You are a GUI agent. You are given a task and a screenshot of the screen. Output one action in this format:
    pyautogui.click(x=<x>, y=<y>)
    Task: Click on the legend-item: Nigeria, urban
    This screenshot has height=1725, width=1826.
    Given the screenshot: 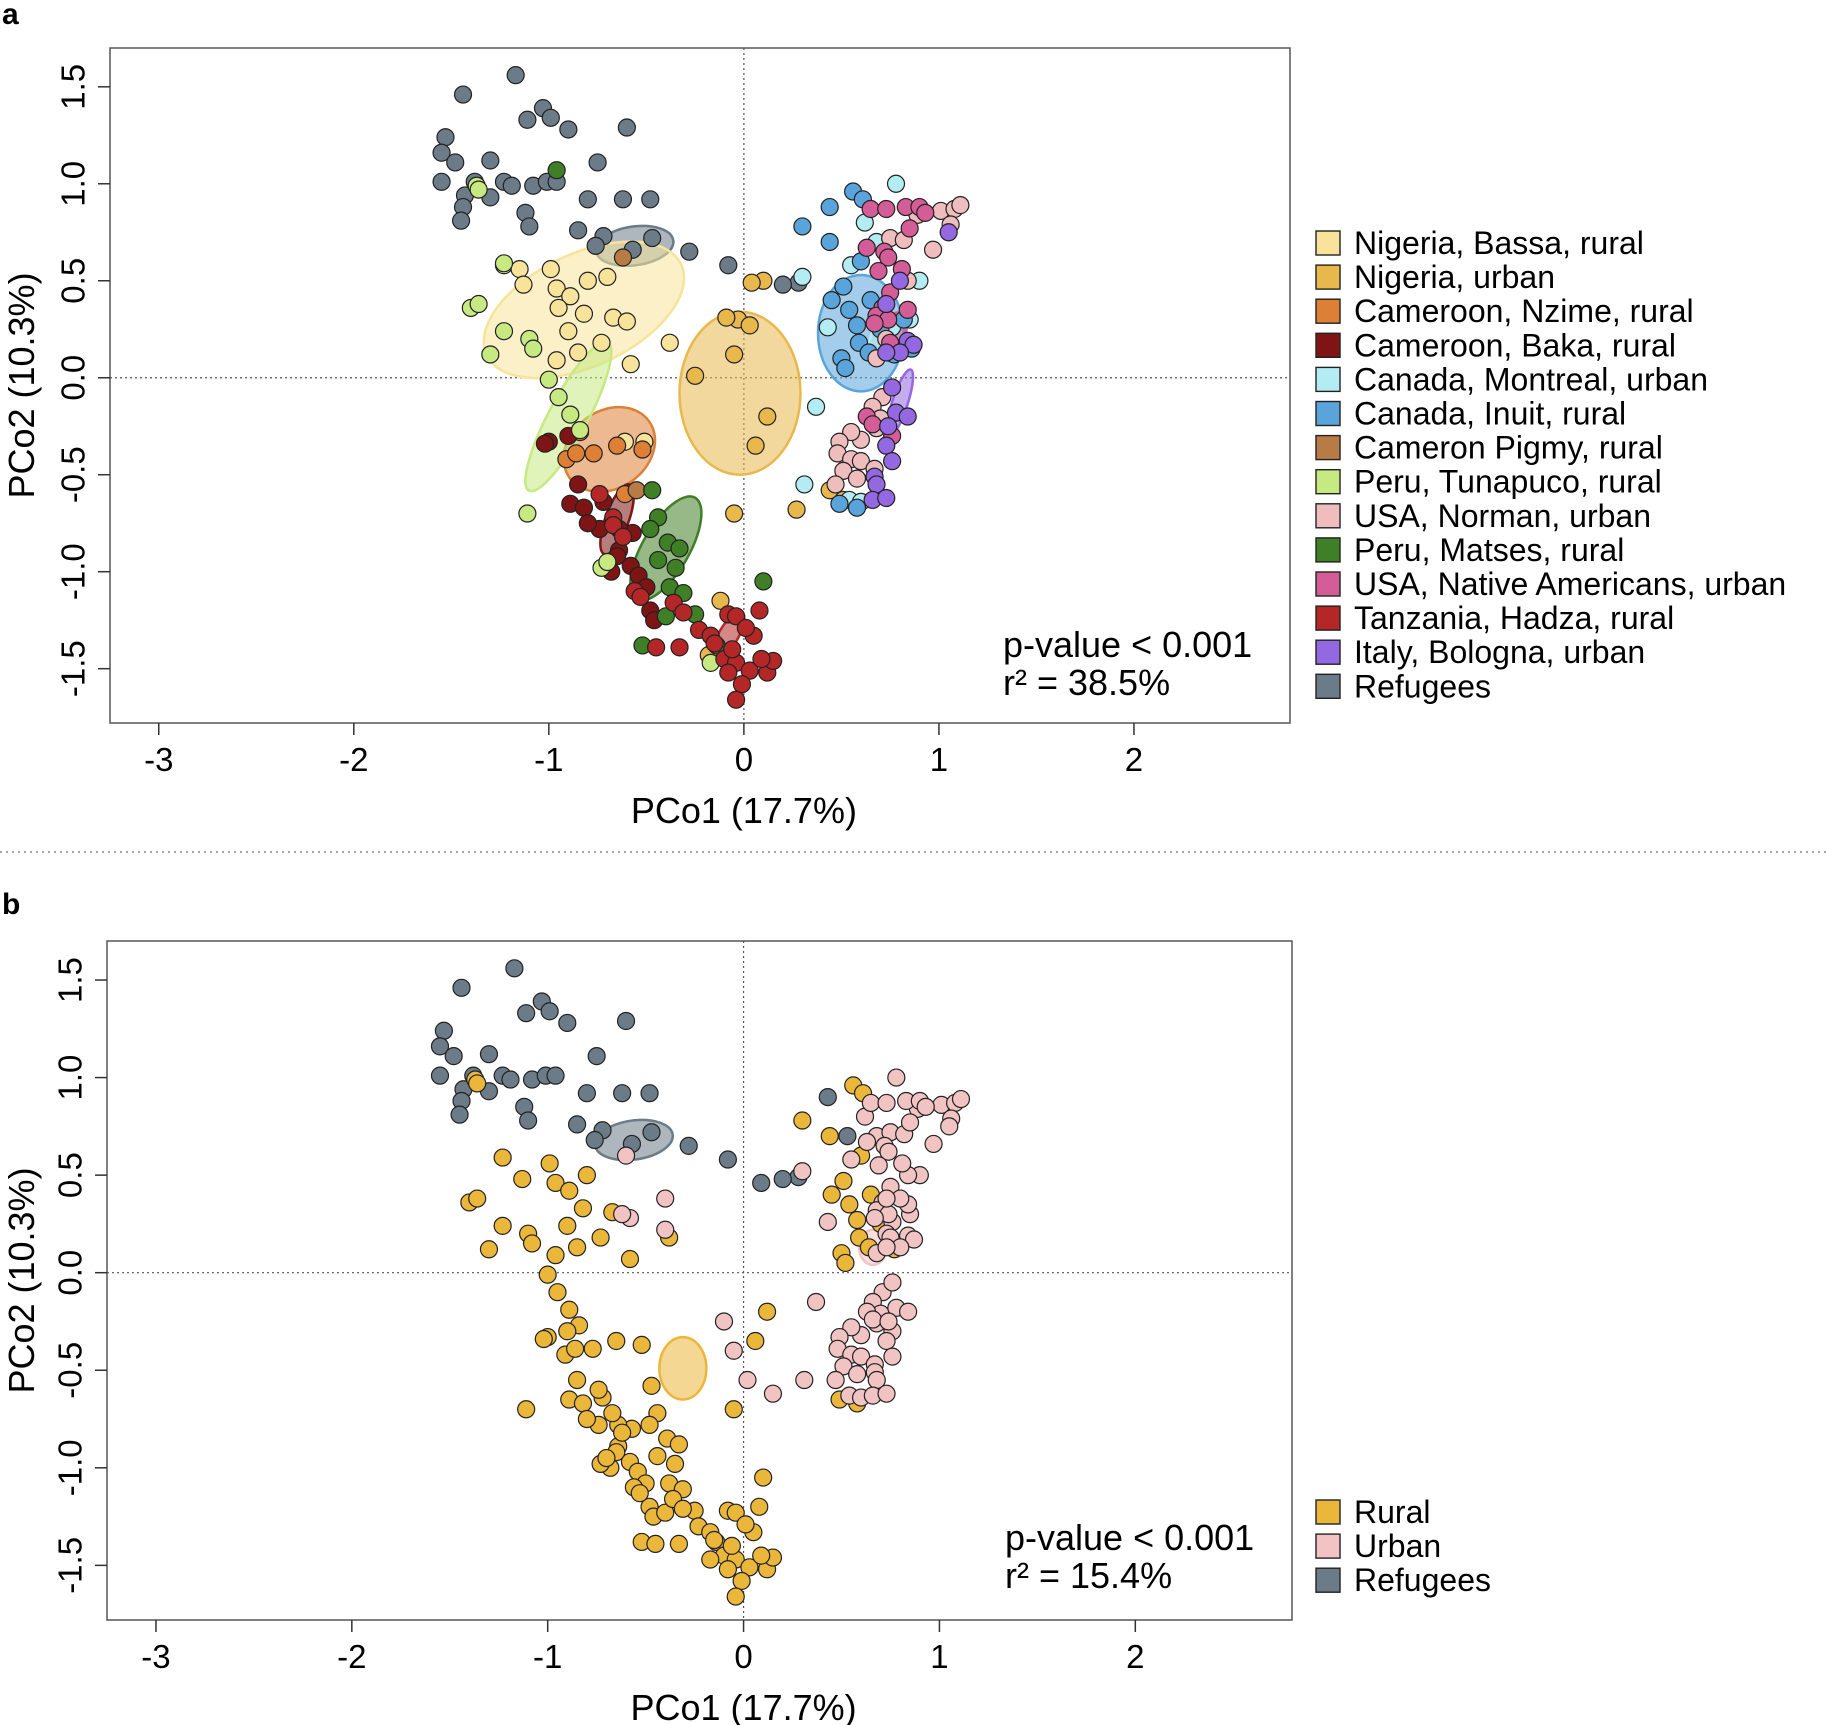 What is the action you would take?
    pyautogui.click(x=1435, y=277)
    